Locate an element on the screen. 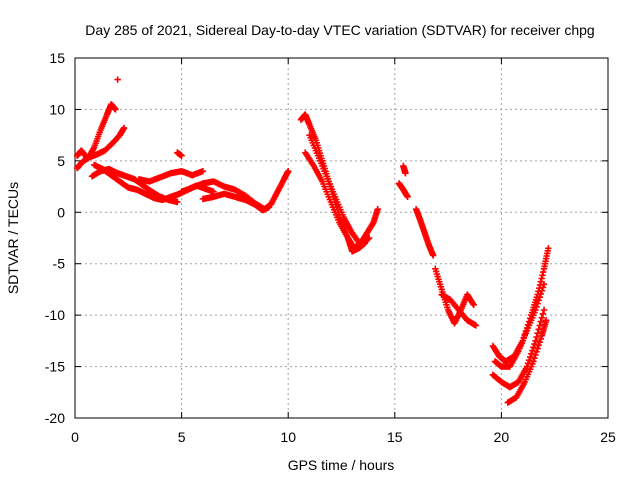  series-track-t is located at coordinates (518, 348).